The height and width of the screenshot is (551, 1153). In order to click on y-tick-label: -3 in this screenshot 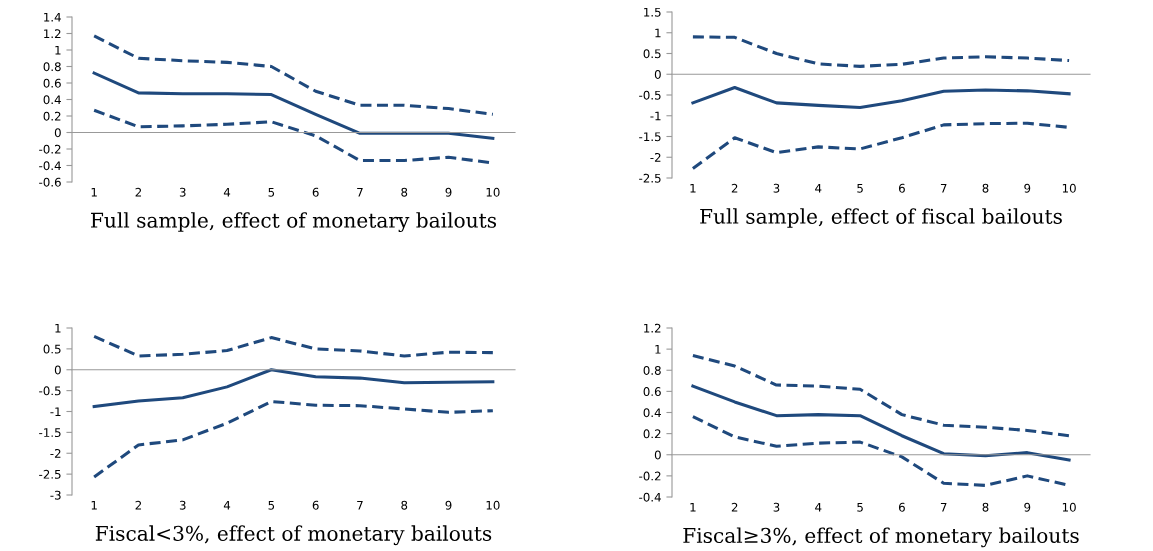, I will do `click(55, 495)`.